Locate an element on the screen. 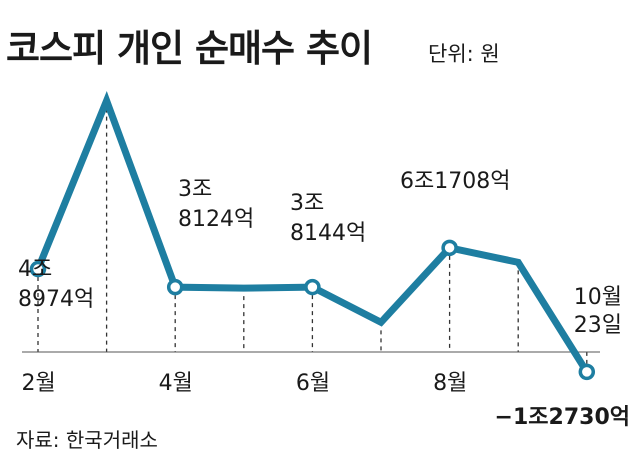  x-tick-label: 6월 is located at coordinates (313, 383).